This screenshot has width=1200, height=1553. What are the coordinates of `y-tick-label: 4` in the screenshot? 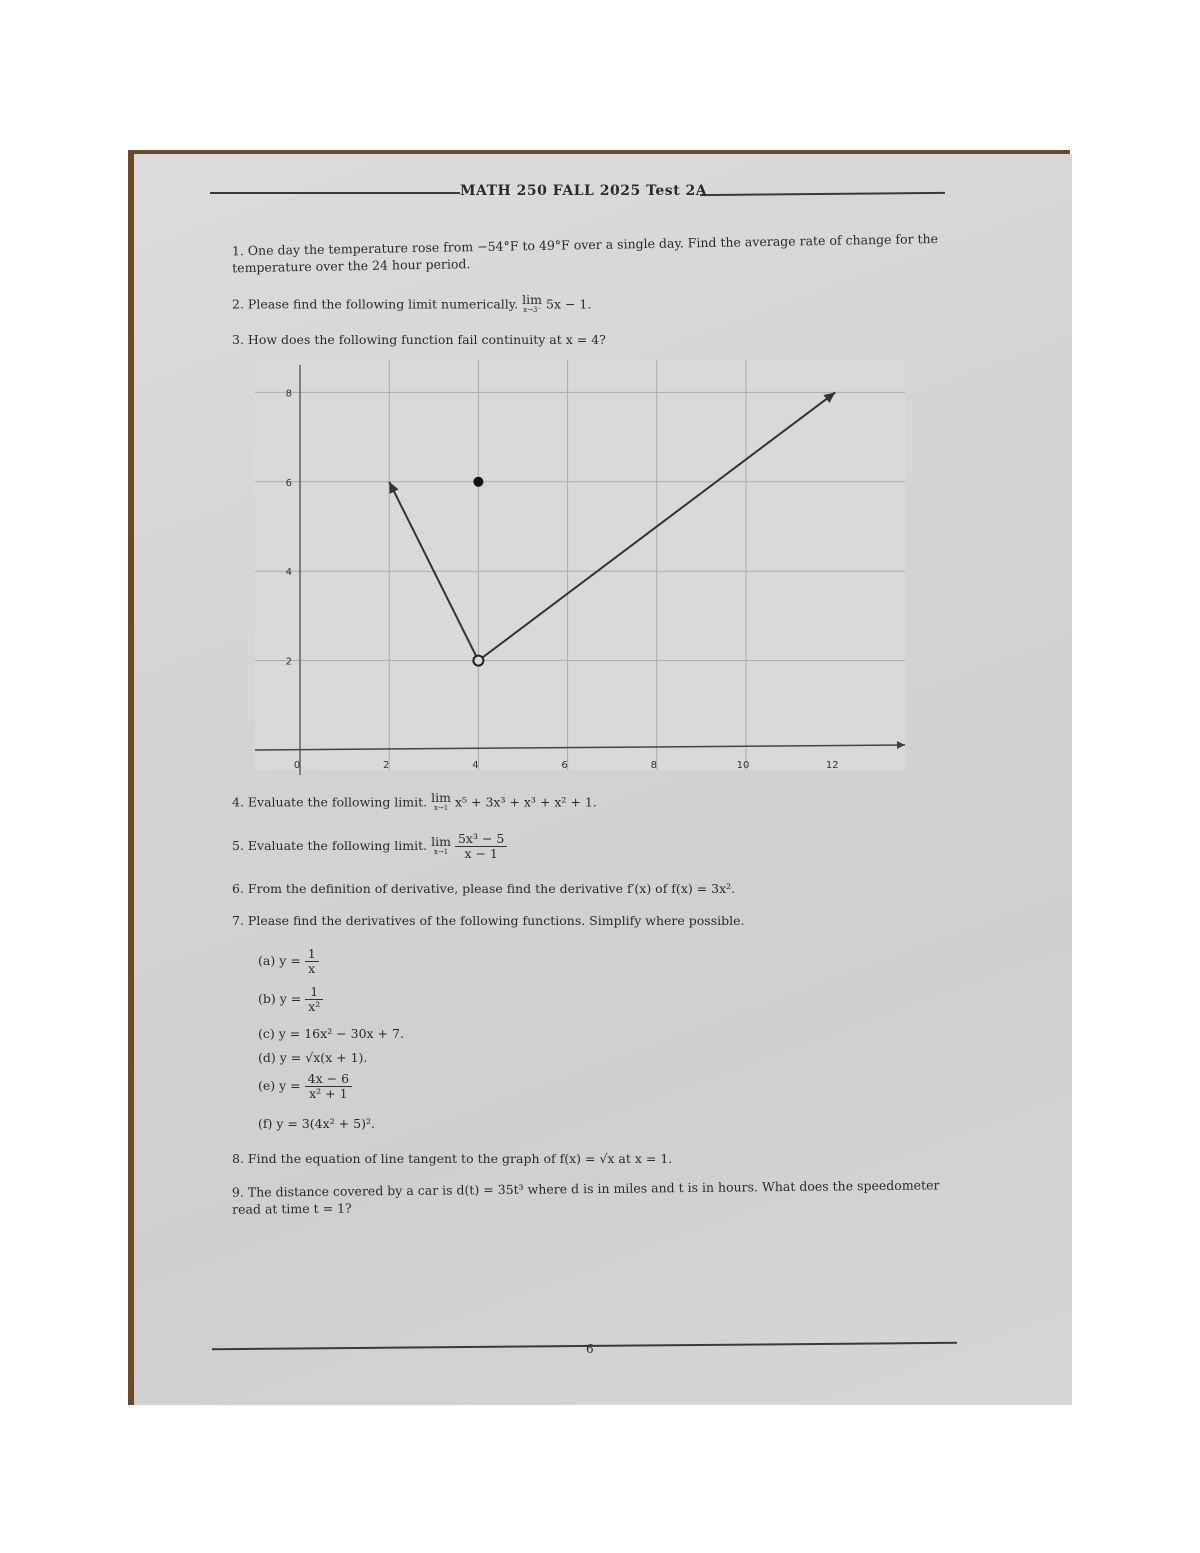 It's located at (289, 572).